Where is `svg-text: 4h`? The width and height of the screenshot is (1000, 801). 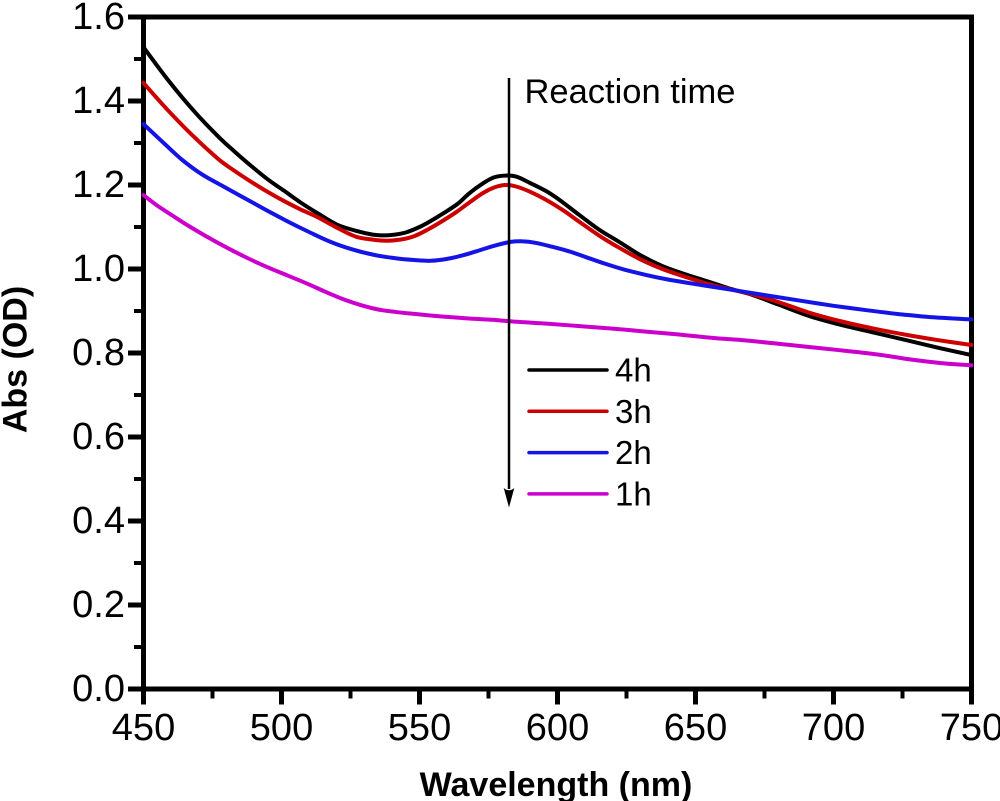
svg-text: 4h is located at coordinates (633, 370).